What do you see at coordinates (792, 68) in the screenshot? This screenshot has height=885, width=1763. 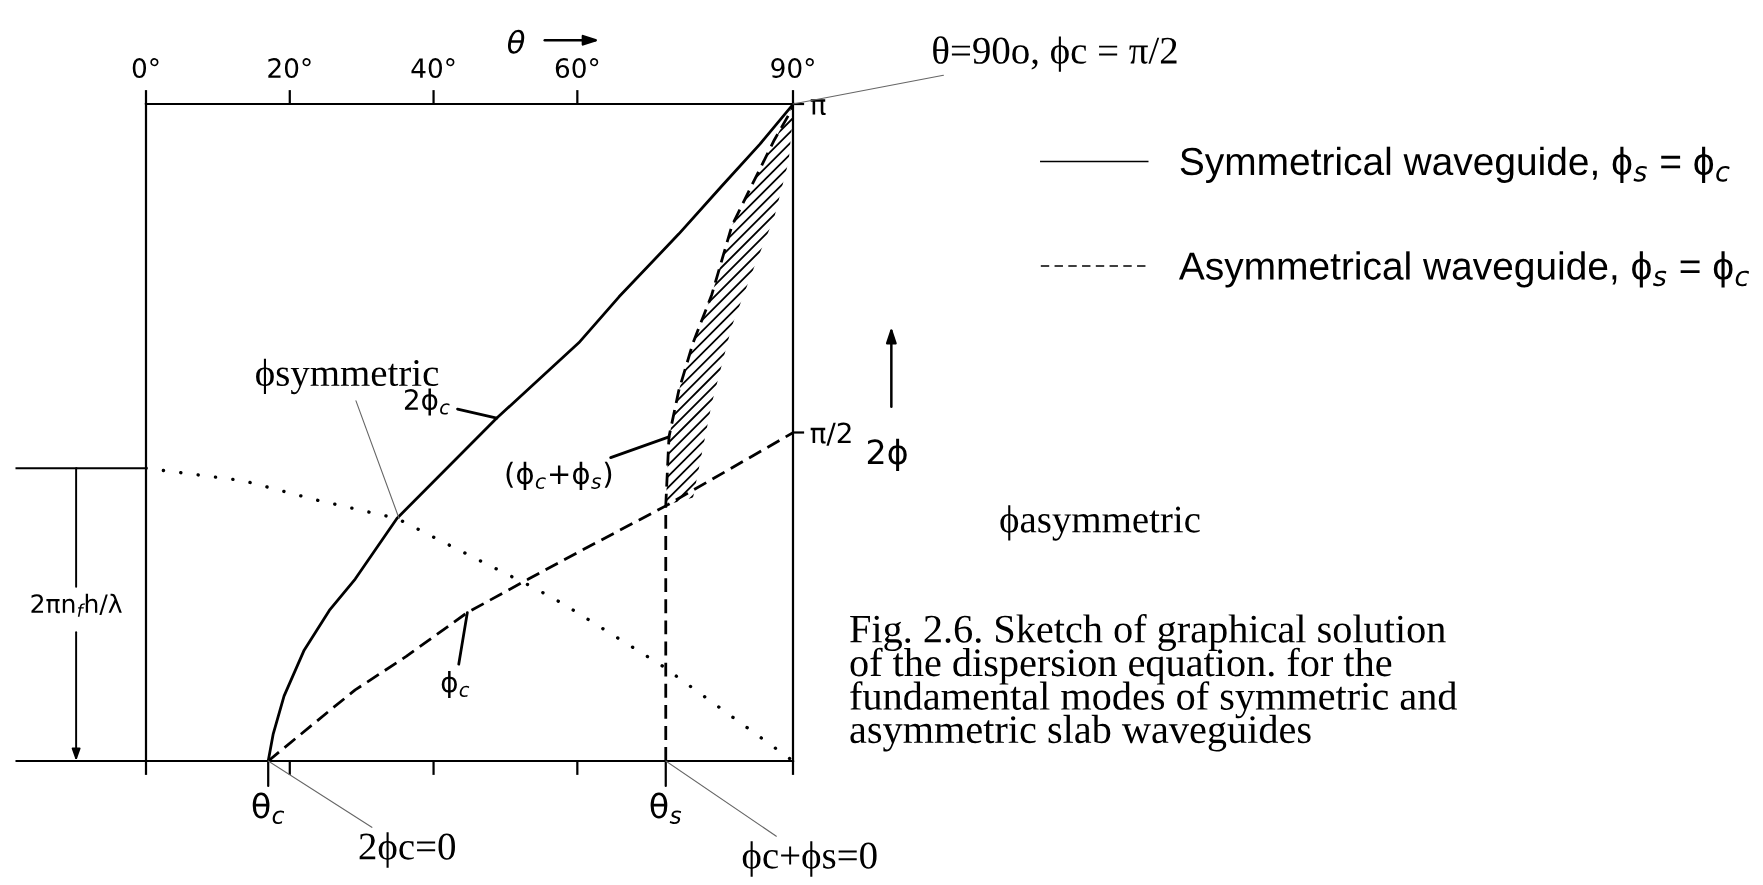 I see `x-tick-label: 90°` at bounding box center [792, 68].